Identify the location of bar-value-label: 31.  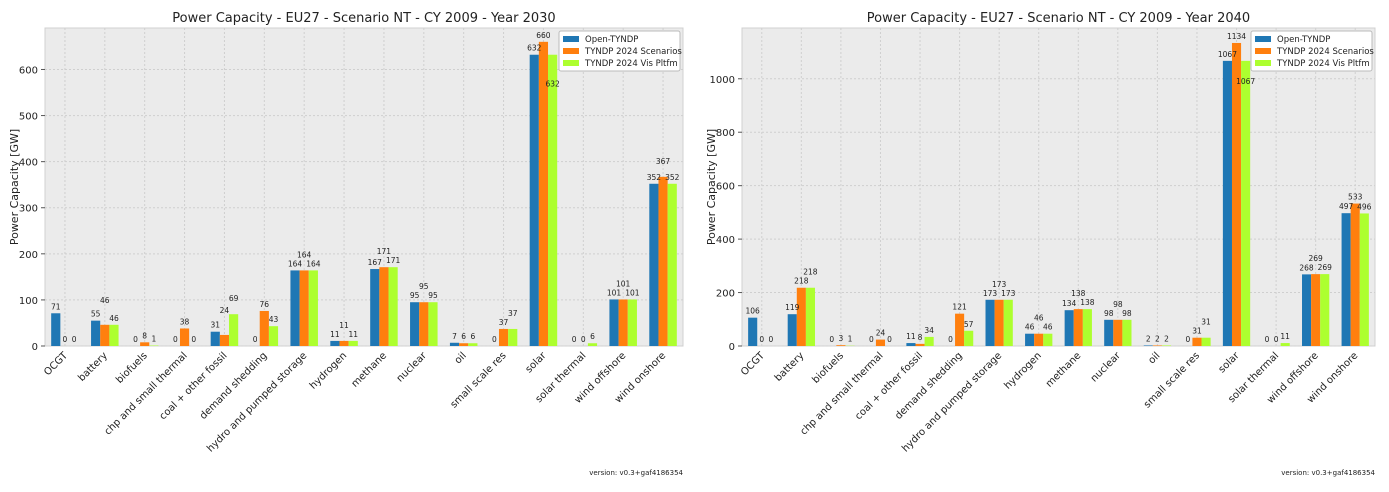
(1197, 331).